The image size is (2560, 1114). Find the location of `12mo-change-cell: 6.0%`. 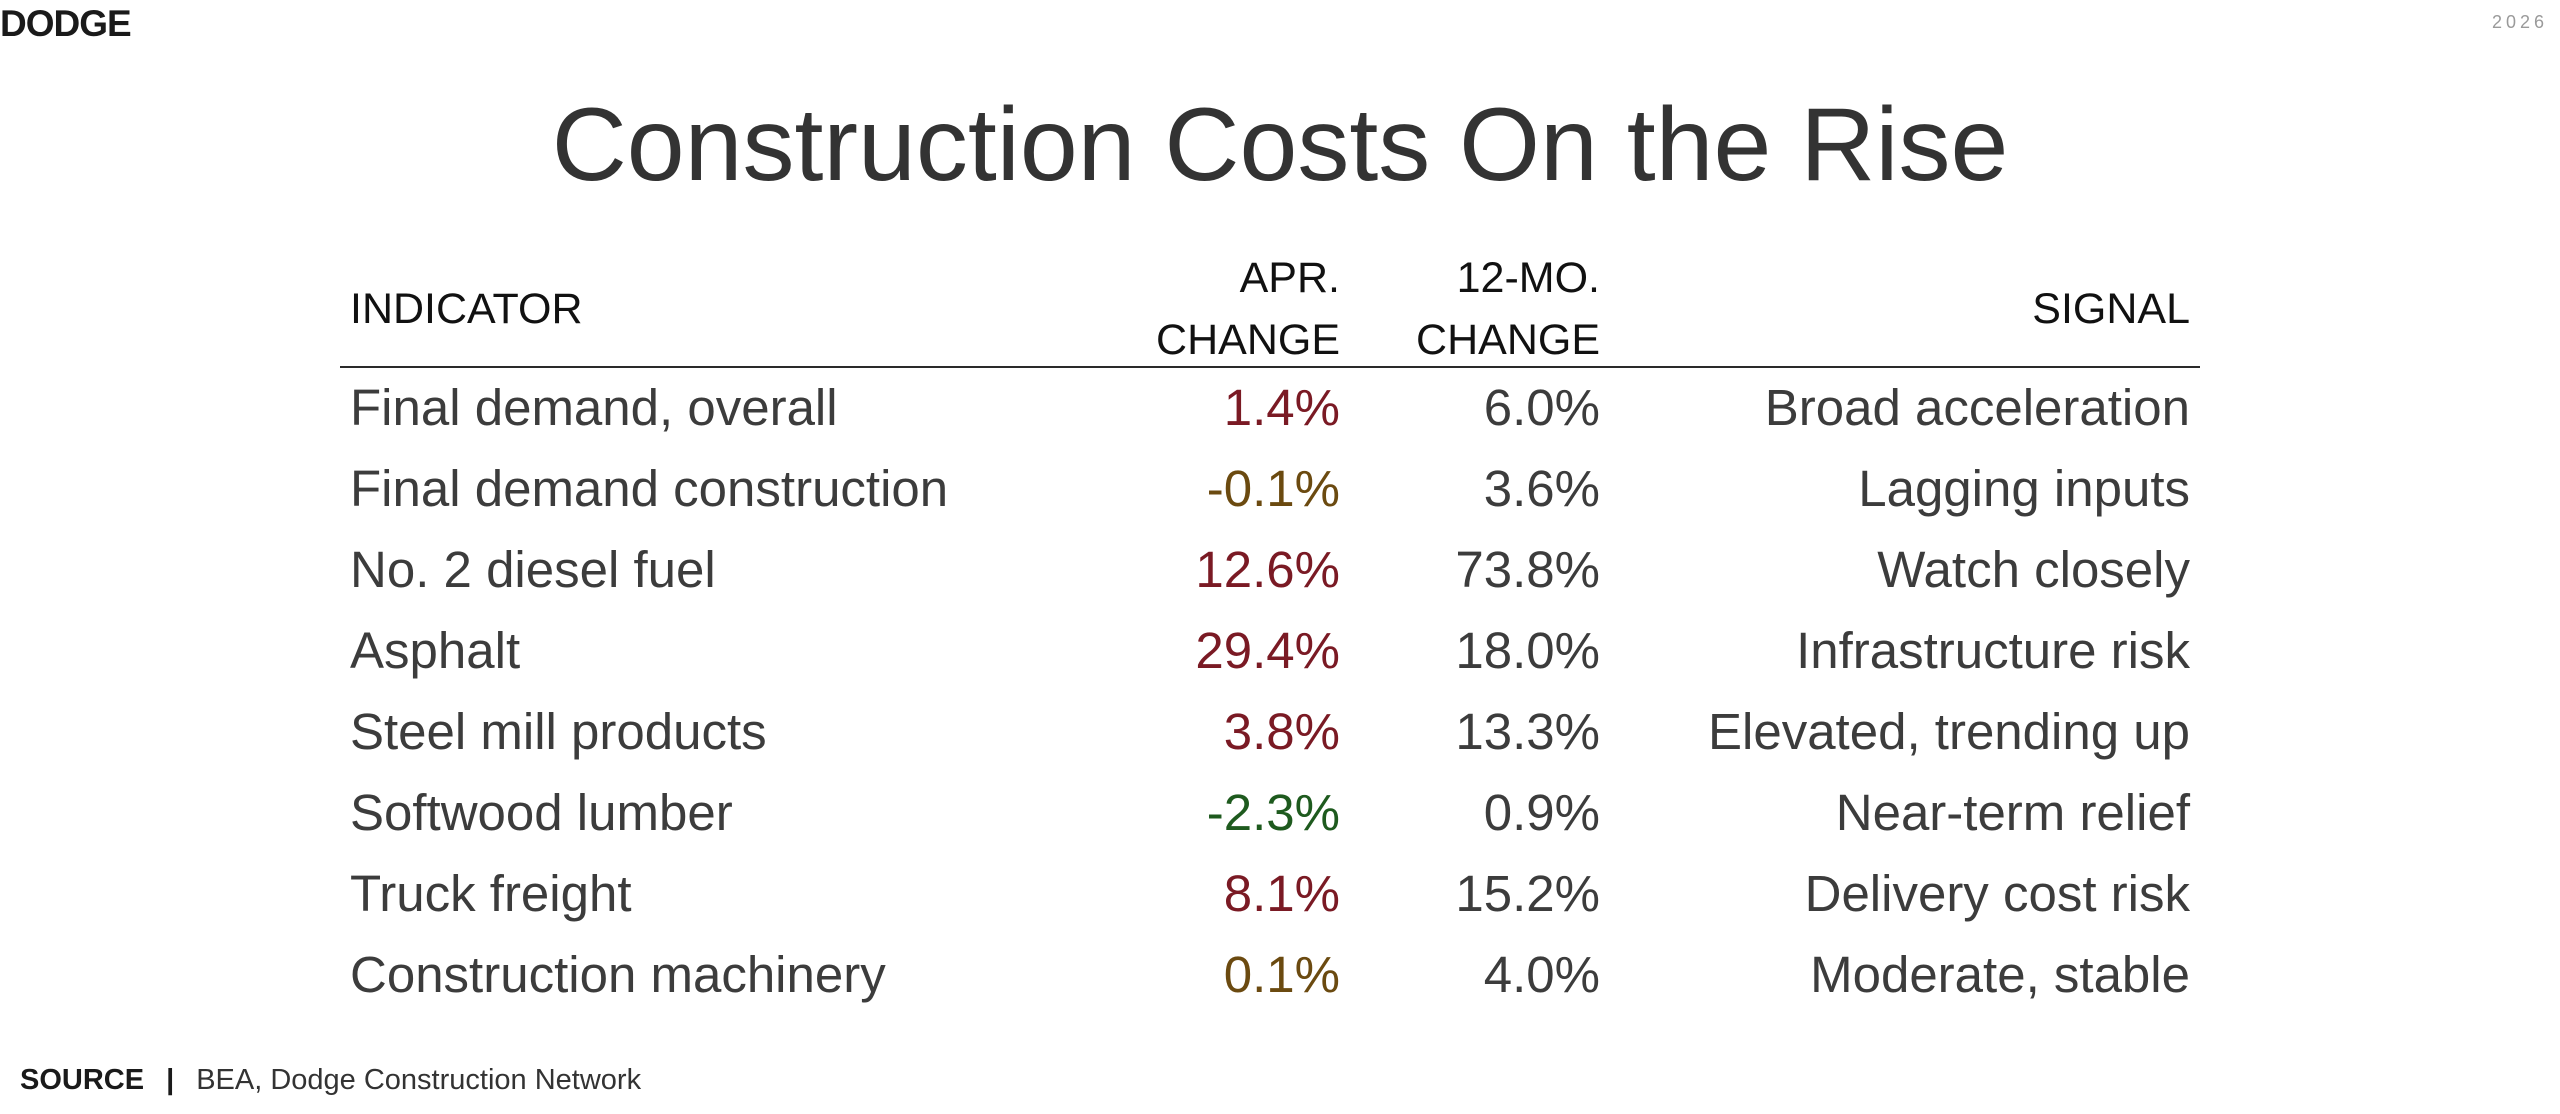

12mo-change-cell: 6.0% is located at coordinates (1541, 407).